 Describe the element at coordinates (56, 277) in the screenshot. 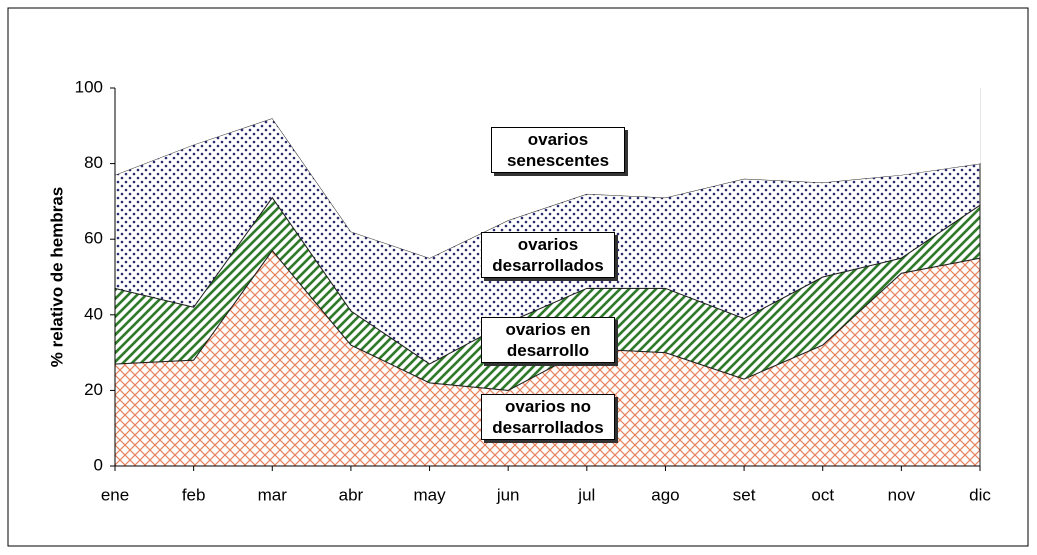

I see `y-axis-title: % relativo de hembras` at that location.